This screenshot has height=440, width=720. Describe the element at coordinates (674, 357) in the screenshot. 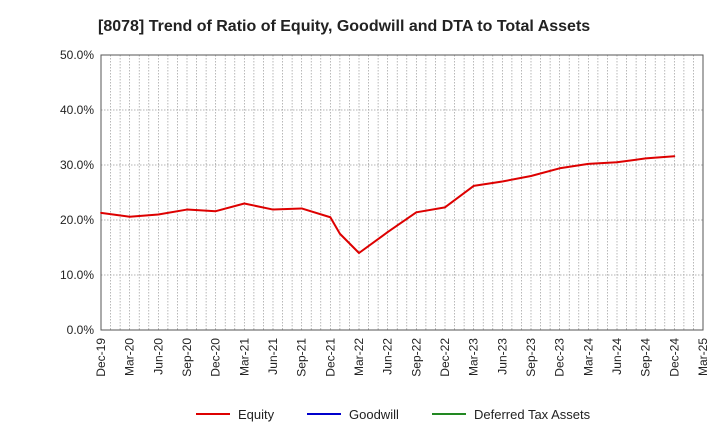

I see `x-tick-label: Dec-24` at that location.